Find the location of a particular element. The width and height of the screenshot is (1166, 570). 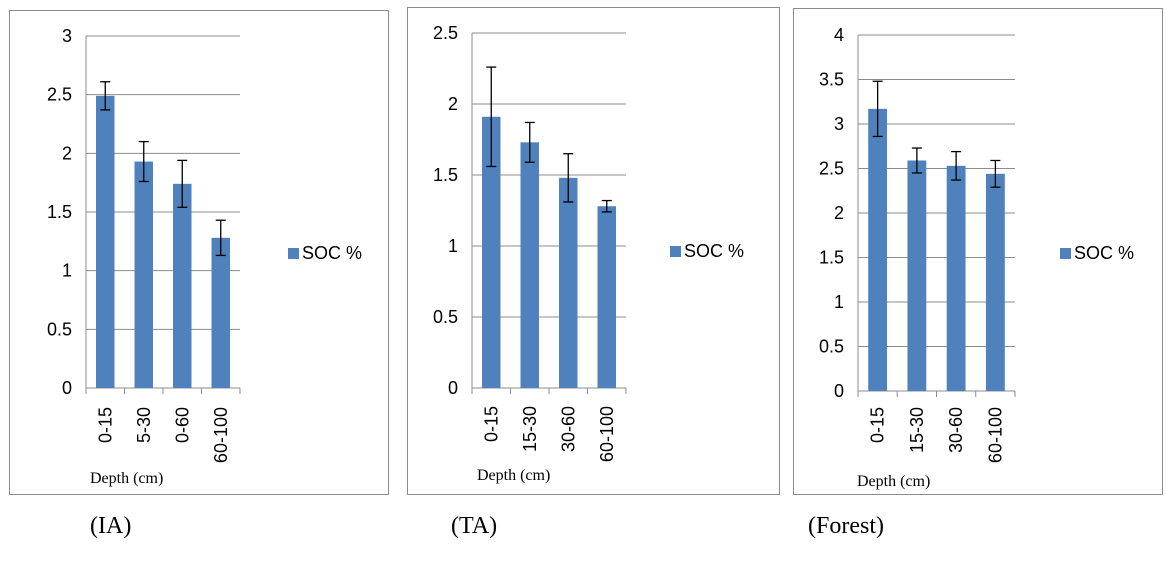

chart-ia: 0 0.5 1 1.5 2 2.5 3 0-15 5-30 0-60 60-100 is located at coordinates (144, 244).